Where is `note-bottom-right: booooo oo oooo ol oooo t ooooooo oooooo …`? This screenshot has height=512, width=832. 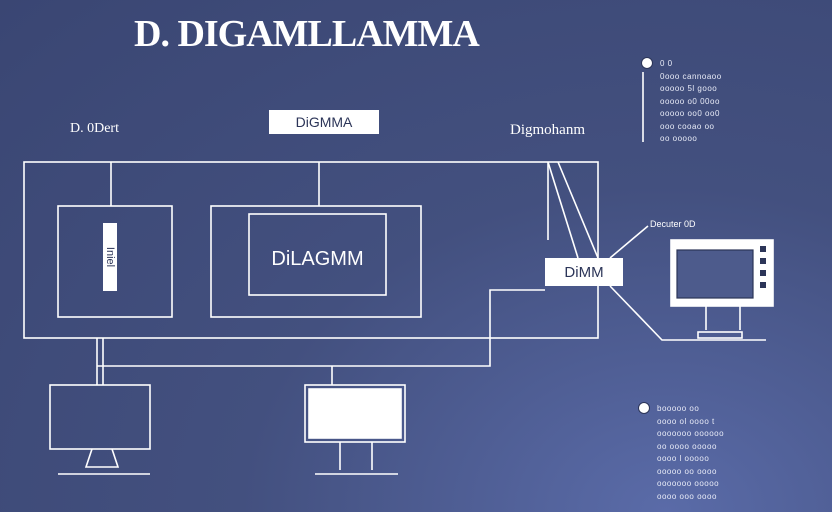
note-bottom-right: booooo oo oooo ol oooo t ooooooo oooooo … is located at coordinates (681, 452).